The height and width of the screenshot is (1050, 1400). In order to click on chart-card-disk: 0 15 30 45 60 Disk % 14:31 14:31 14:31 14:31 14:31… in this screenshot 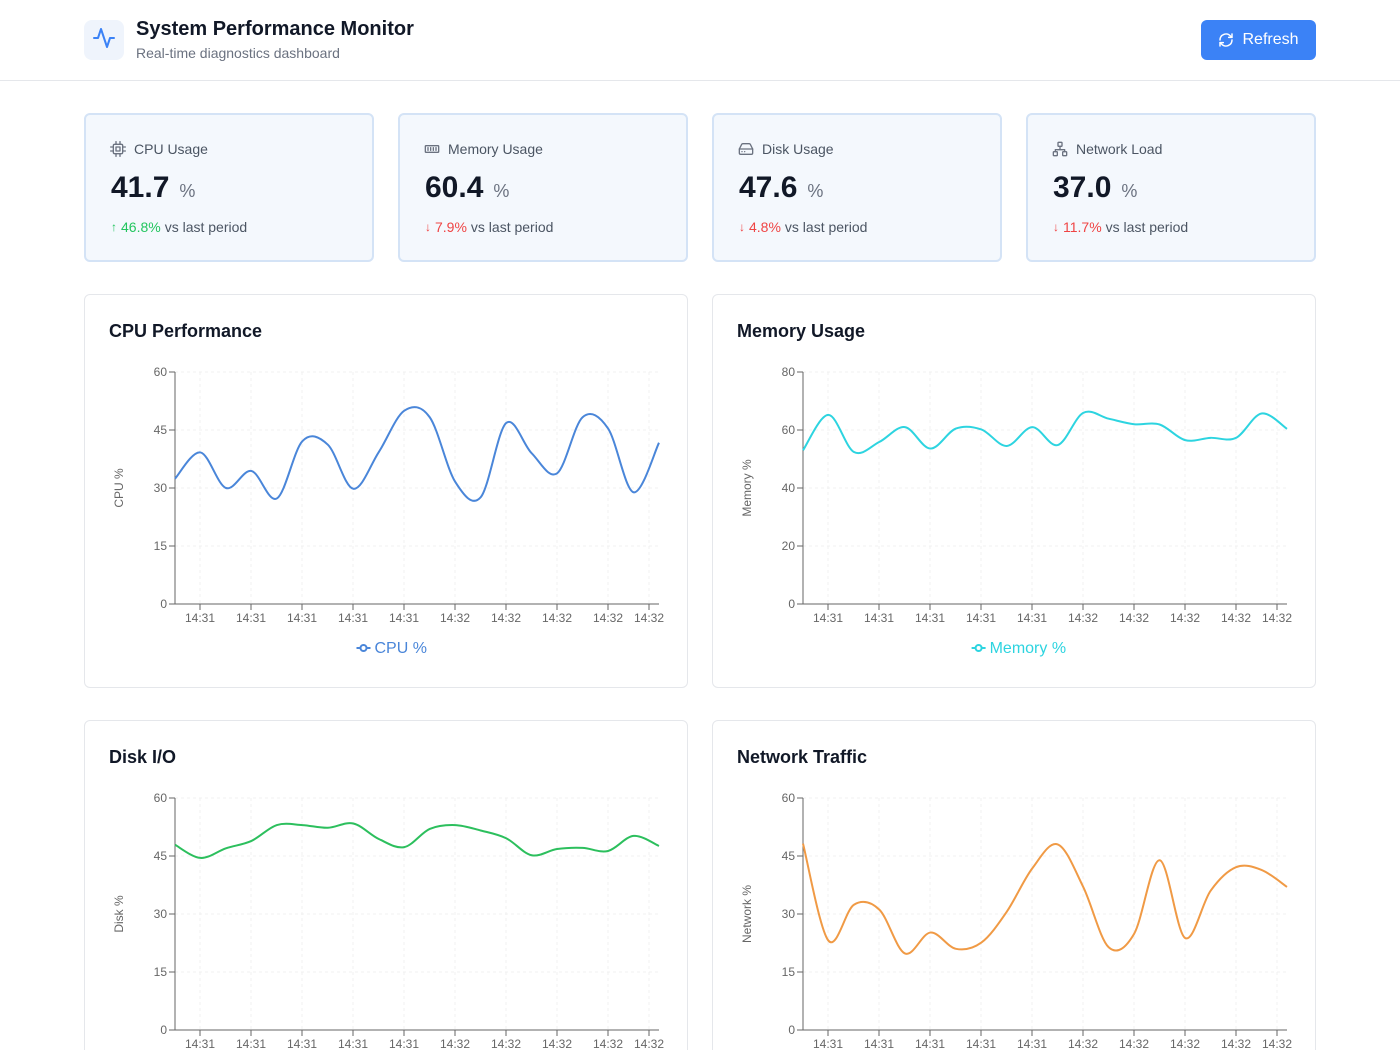, I will do `click(386, 885)`.